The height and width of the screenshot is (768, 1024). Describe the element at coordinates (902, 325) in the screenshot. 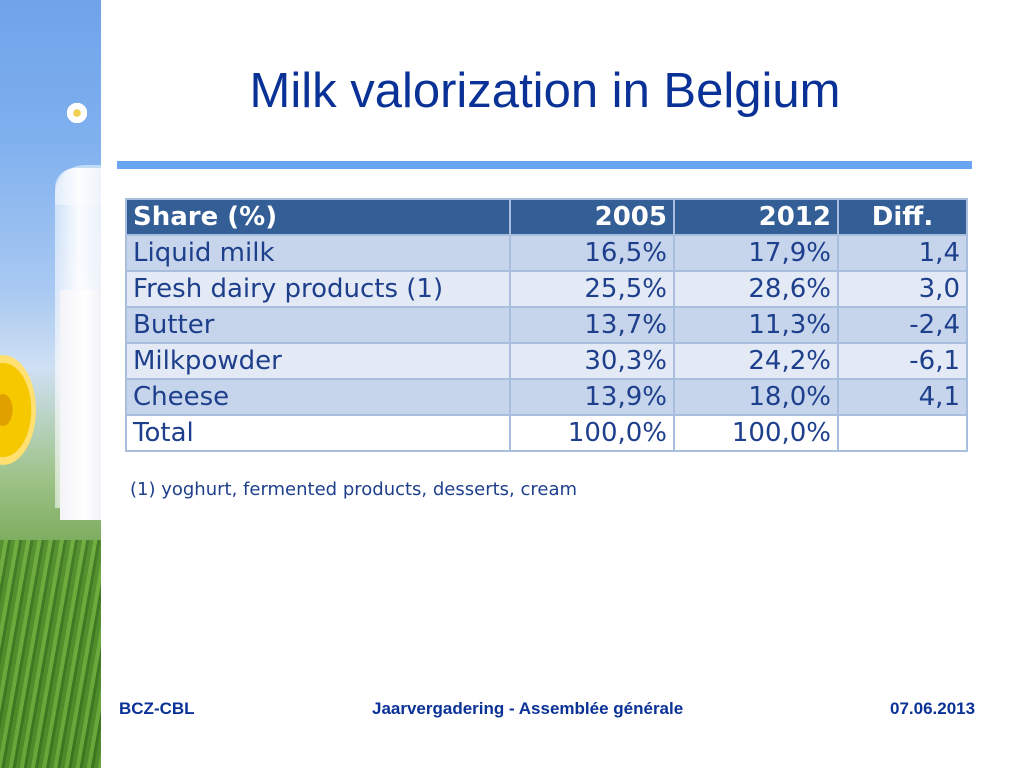

I see `cell-diff: -2,4` at that location.